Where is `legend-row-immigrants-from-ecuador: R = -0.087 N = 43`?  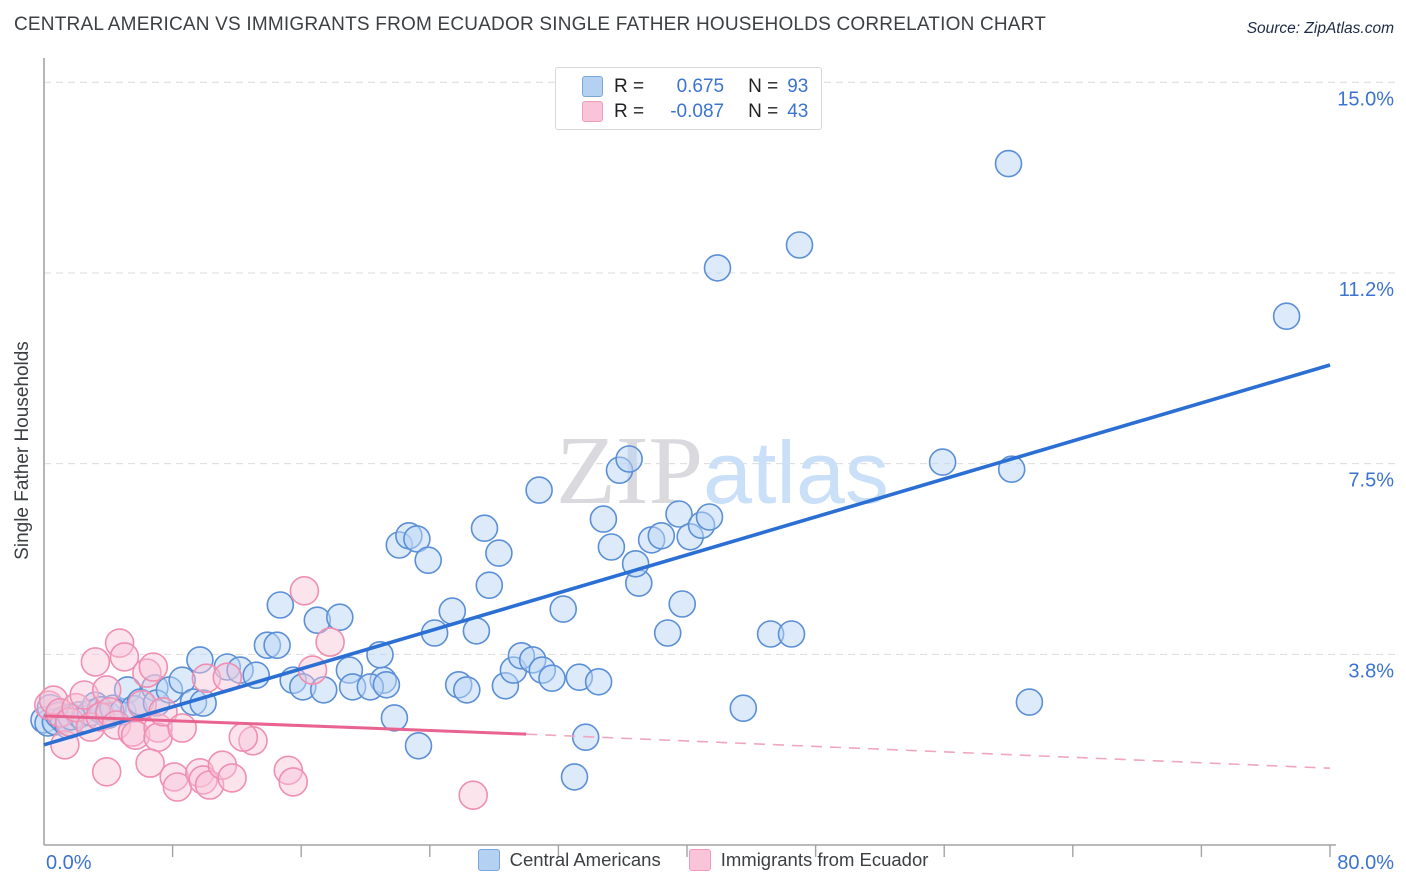 legend-row-immigrants-from-ecuador: R = -0.087 N = 43 is located at coordinates (701, 111).